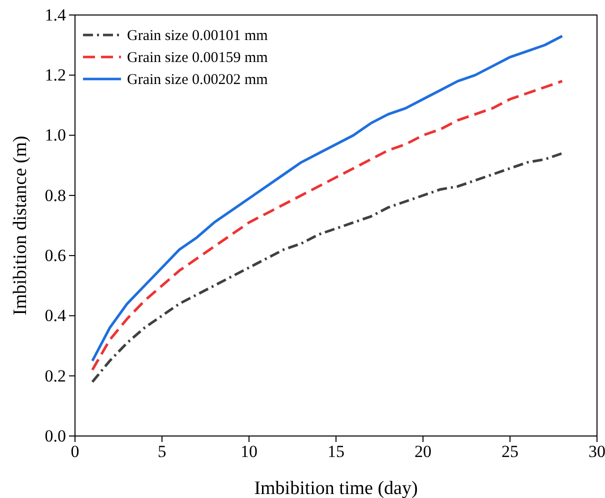  What do you see at coordinates (55, 376) in the screenshot?
I see `y-tick-label: 0.2` at bounding box center [55, 376].